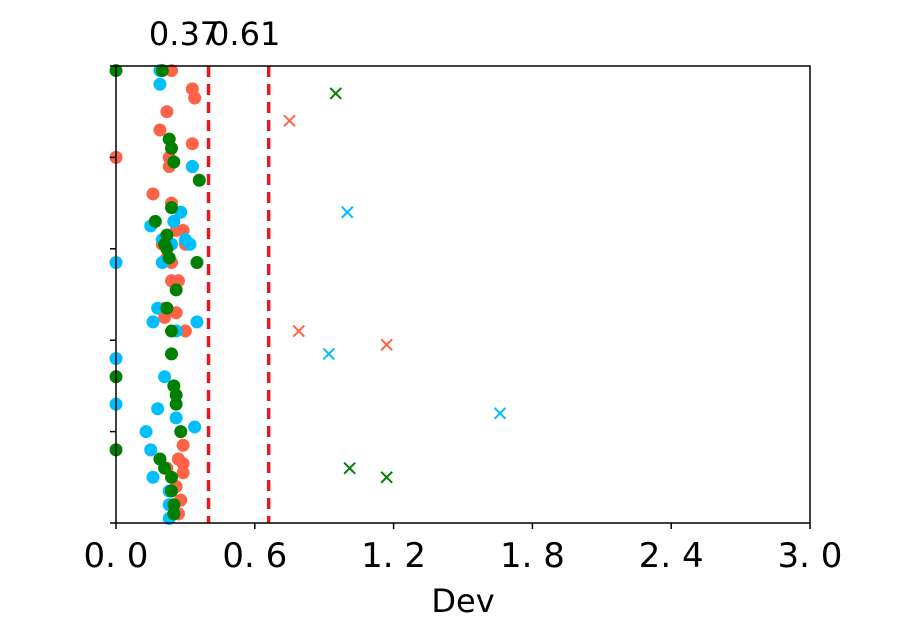 This screenshot has height=641, width=900. I want to click on x-axis-label: Dev, so click(462, 601).